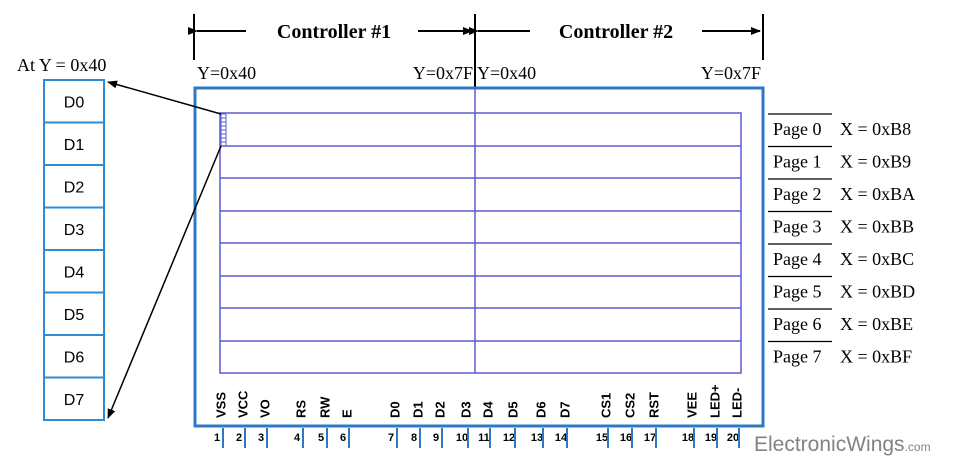  Describe the element at coordinates (436, 438) in the screenshot. I see `pin-number: 9` at that location.